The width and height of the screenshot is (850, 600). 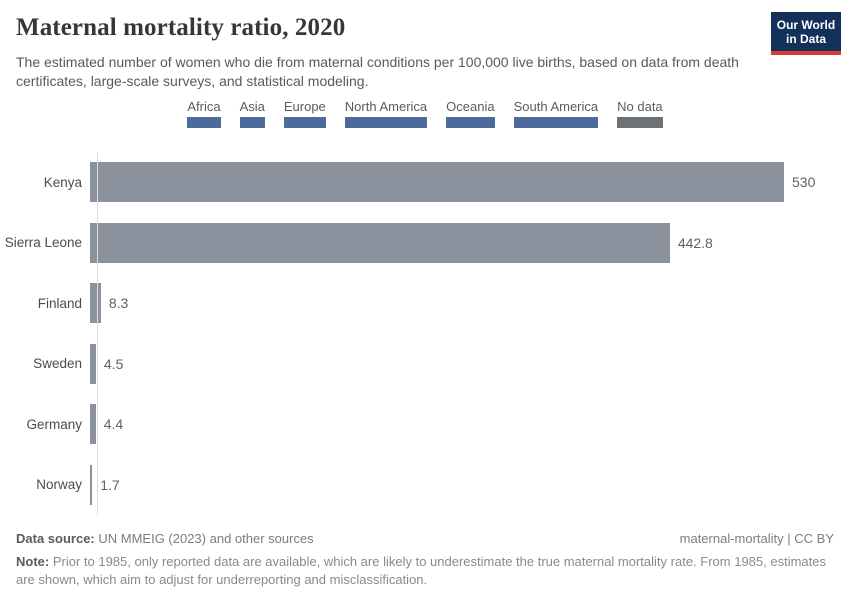 What do you see at coordinates (93, 424) in the screenshot?
I see `bar-germany` at bounding box center [93, 424].